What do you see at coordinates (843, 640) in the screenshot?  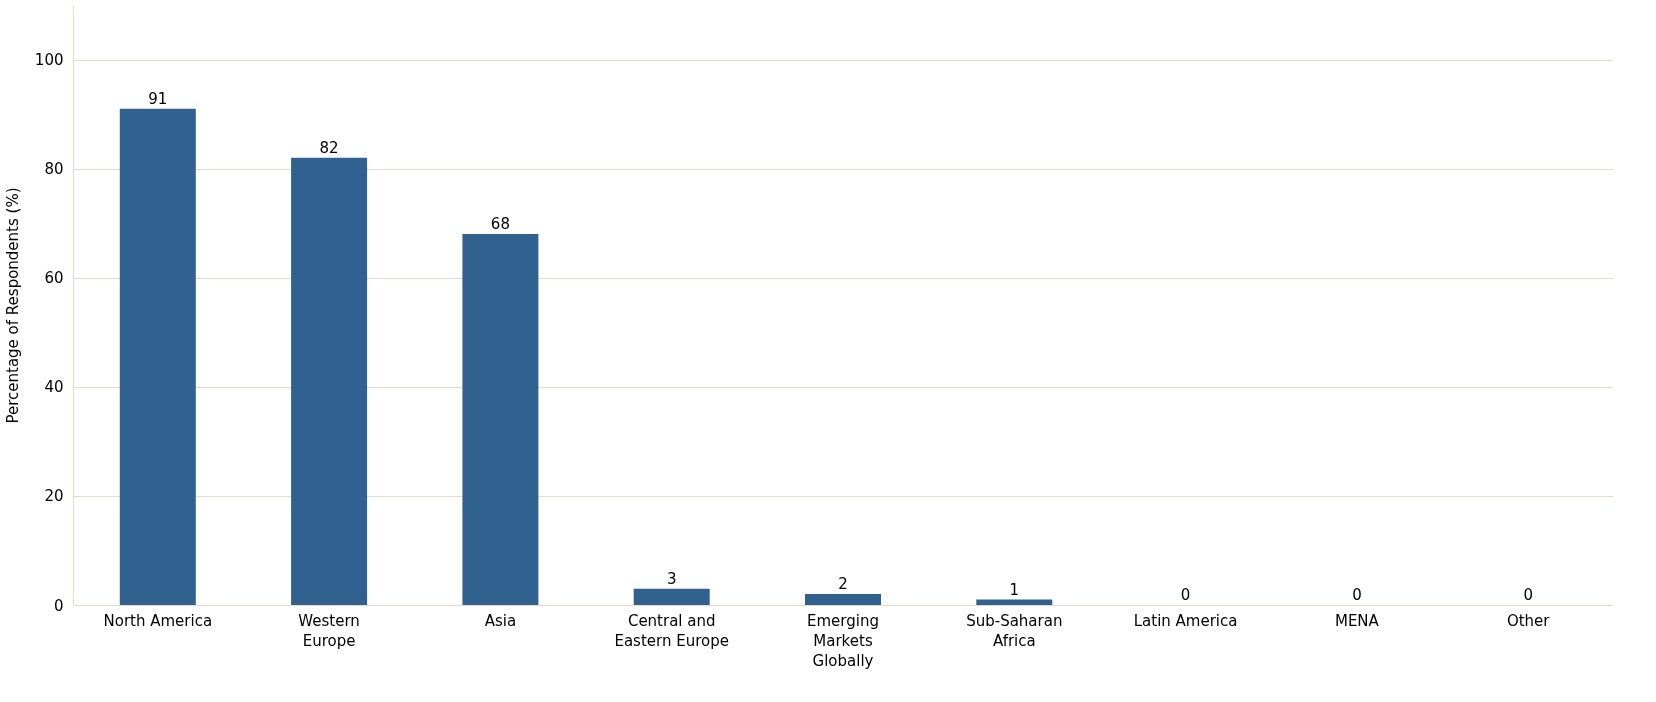 I see `x-tick-label: Emerging Markets Globally` at bounding box center [843, 640].